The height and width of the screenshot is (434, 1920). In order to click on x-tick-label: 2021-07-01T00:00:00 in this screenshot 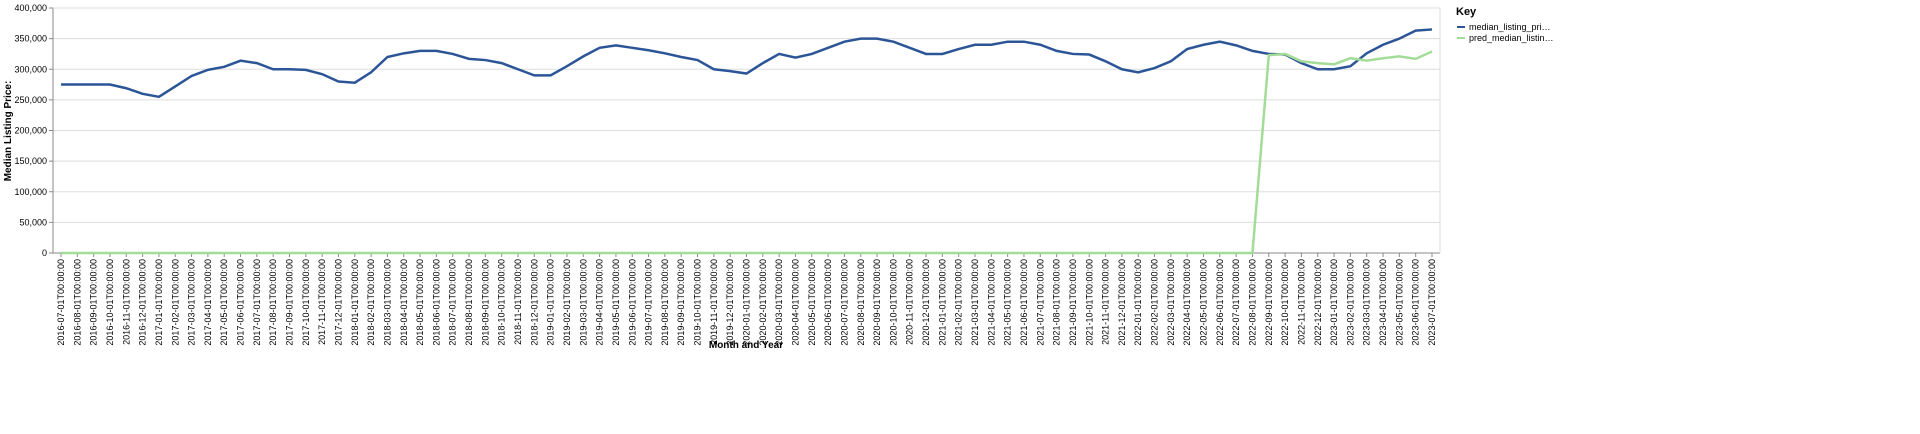, I will do `click(1040, 302)`.